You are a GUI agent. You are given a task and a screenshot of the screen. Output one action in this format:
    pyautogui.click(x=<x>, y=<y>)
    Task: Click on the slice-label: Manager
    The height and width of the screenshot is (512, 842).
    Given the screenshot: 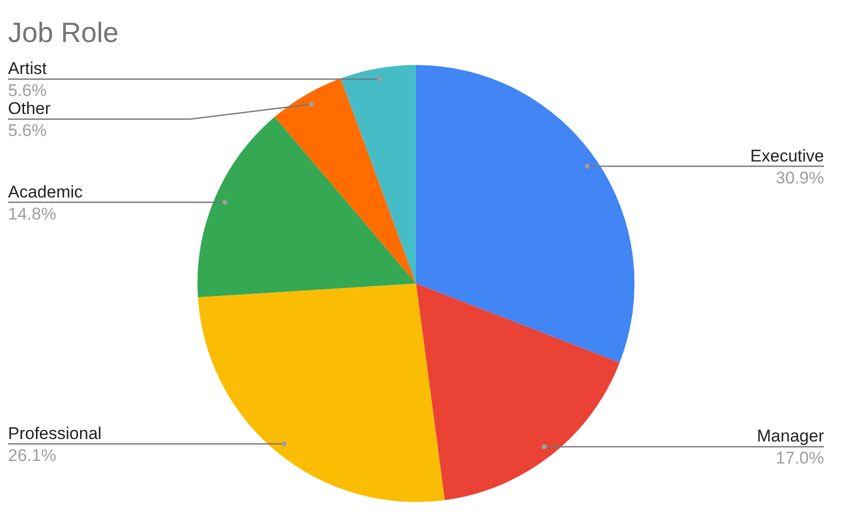 What is the action you would take?
    pyautogui.click(x=790, y=436)
    